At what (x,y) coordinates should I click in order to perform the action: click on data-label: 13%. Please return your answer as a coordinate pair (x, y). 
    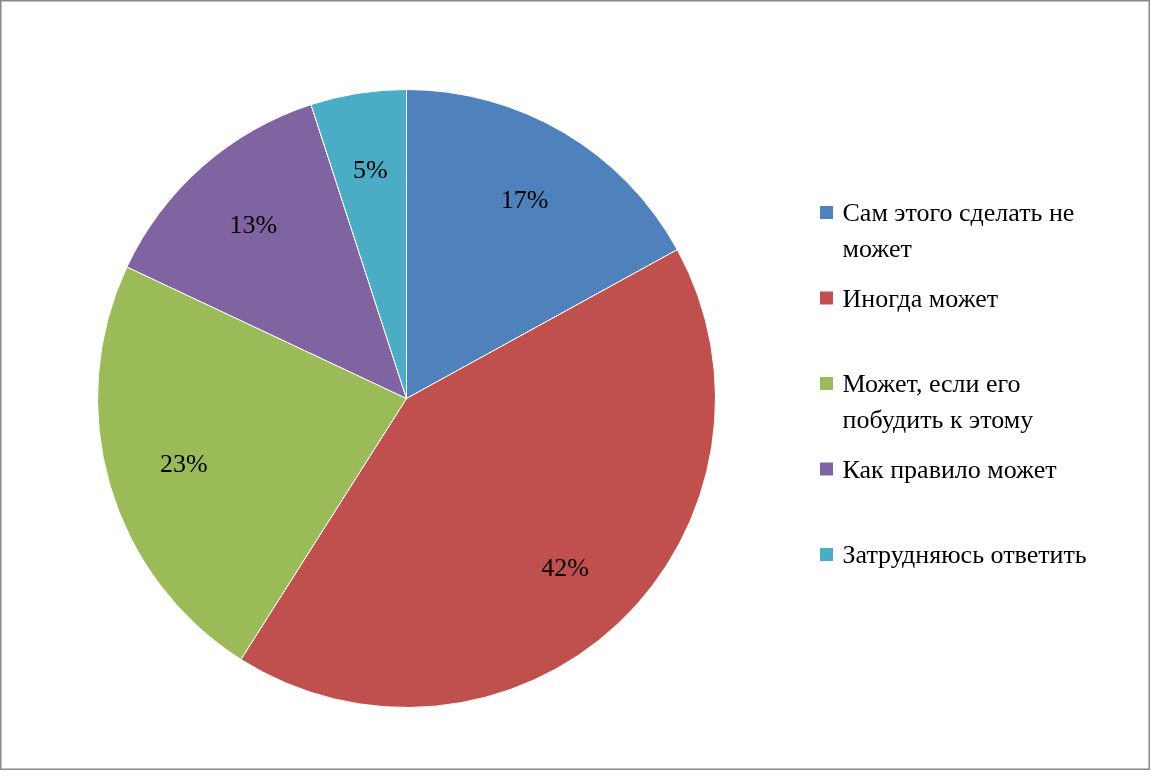
    Looking at the image, I should click on (253, 225).